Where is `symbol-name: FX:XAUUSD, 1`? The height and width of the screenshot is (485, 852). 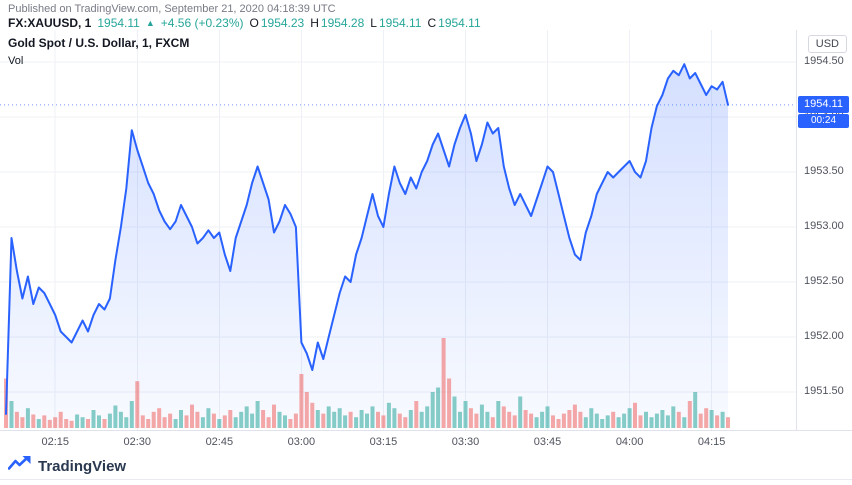 symbol-name: FX:XAUUSD, 1 is located at coordinates (50, 23).